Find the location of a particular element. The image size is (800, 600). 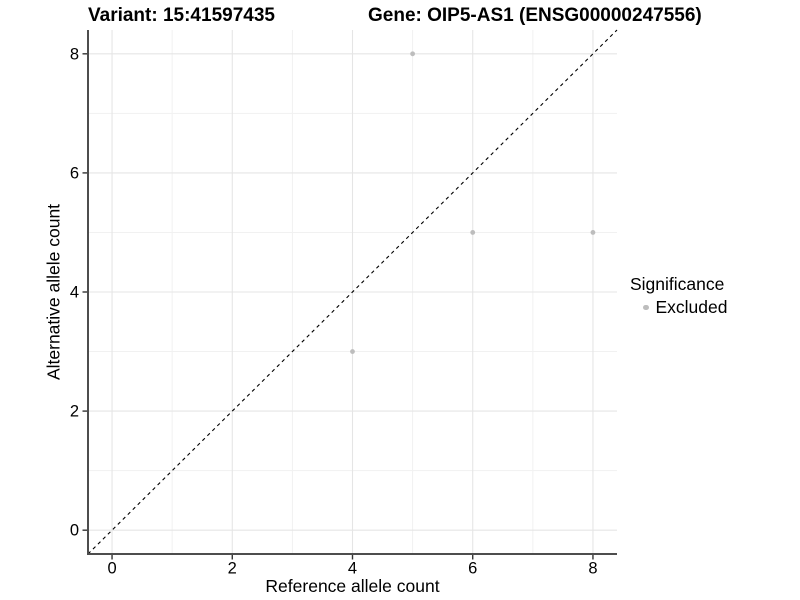

y-tick-label: 0 is located at coordinates (74, 531).